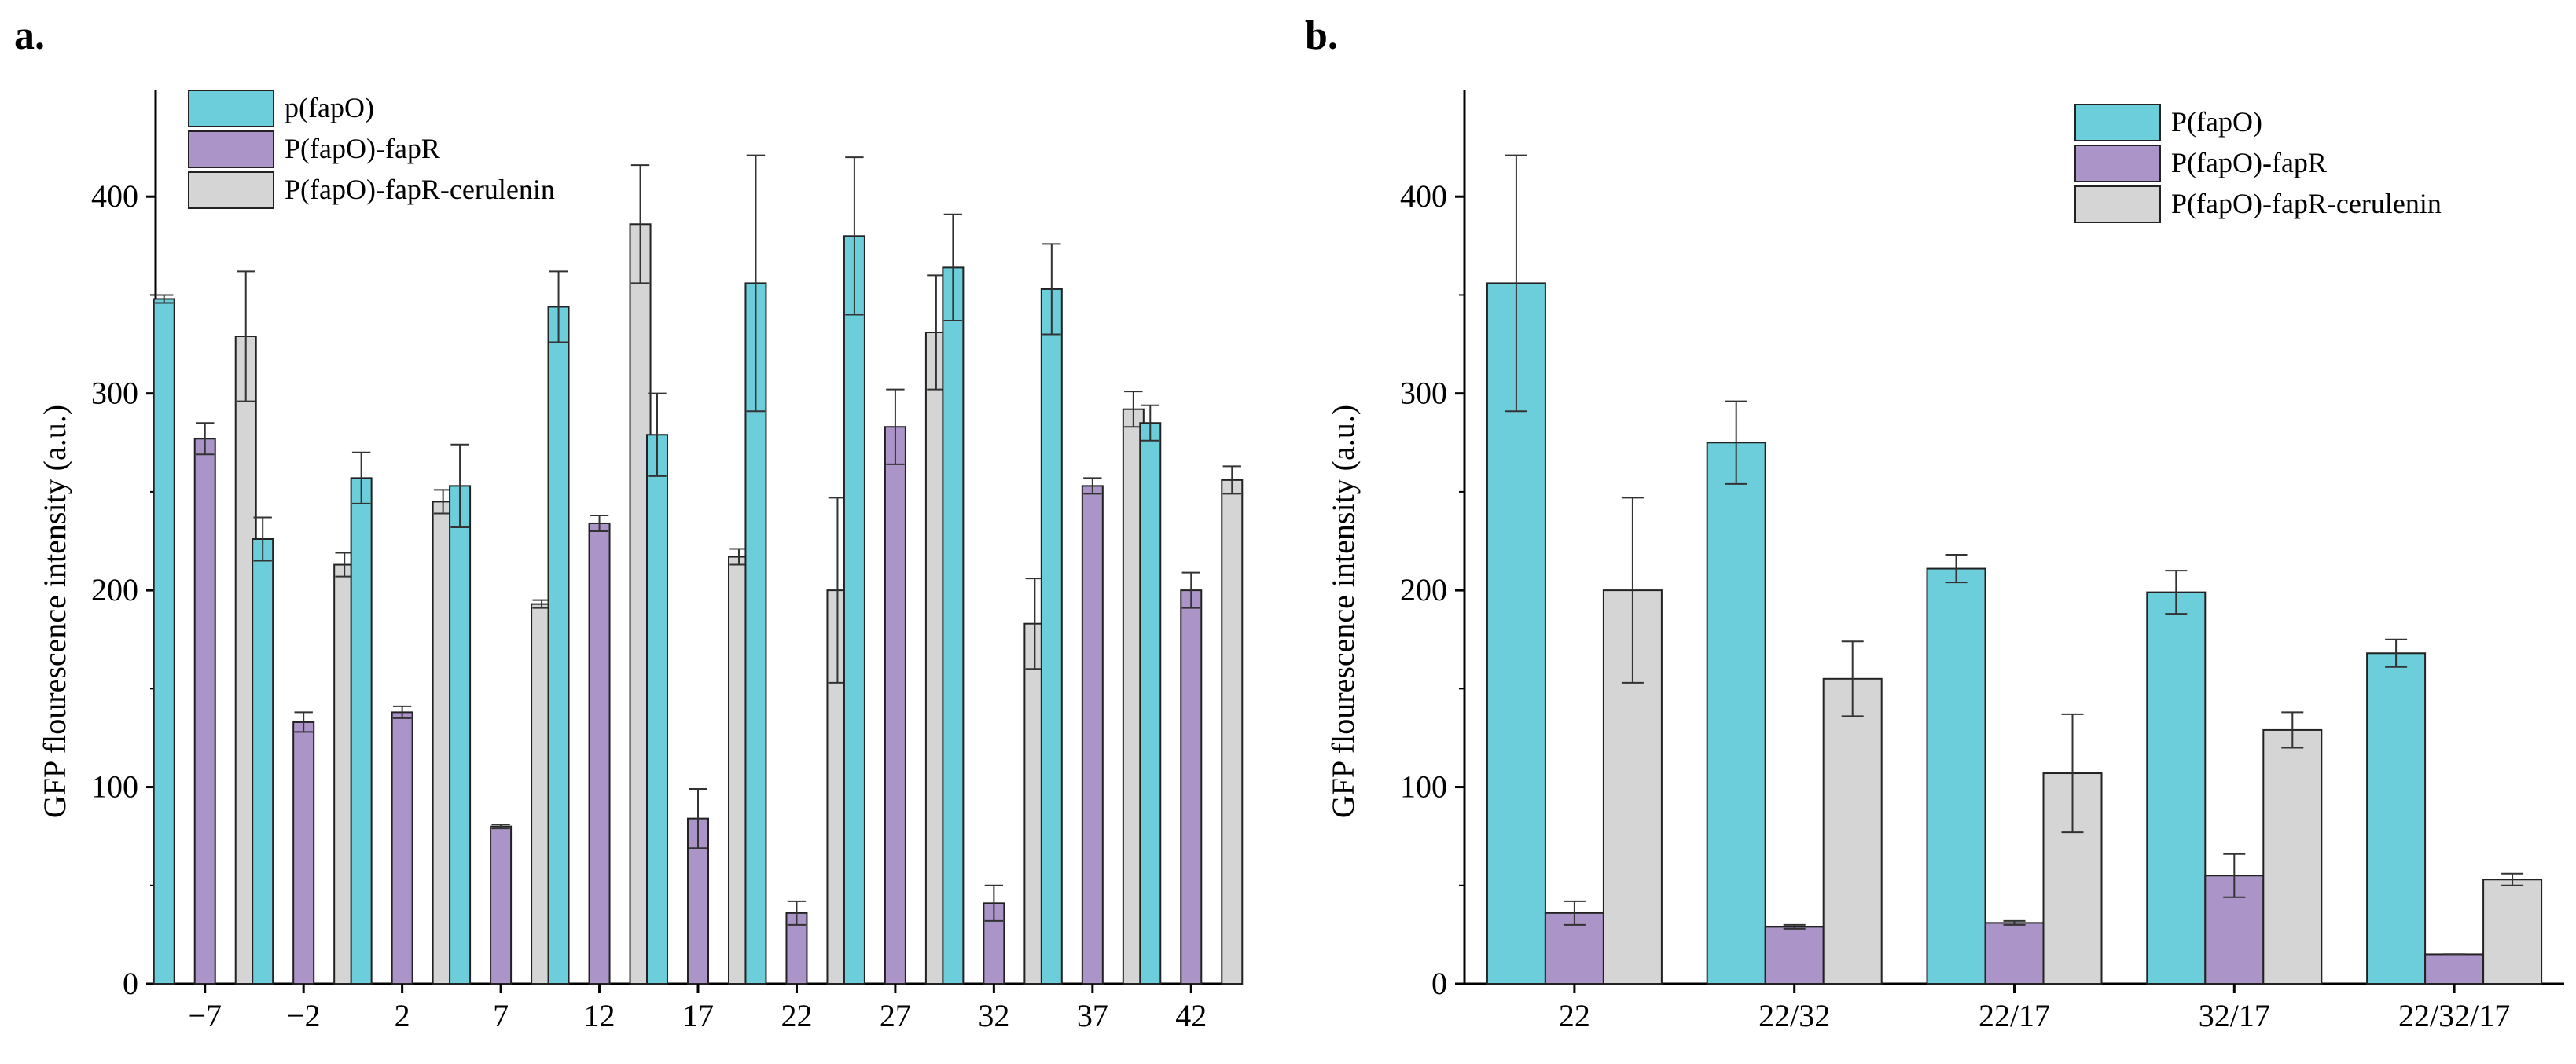 Image resolution: width=2576 pixels, height=1064 pixels. Describe the element at coordinates (114, 589) in the screenshot. I see `y-tick-label-a: 200` at that location.